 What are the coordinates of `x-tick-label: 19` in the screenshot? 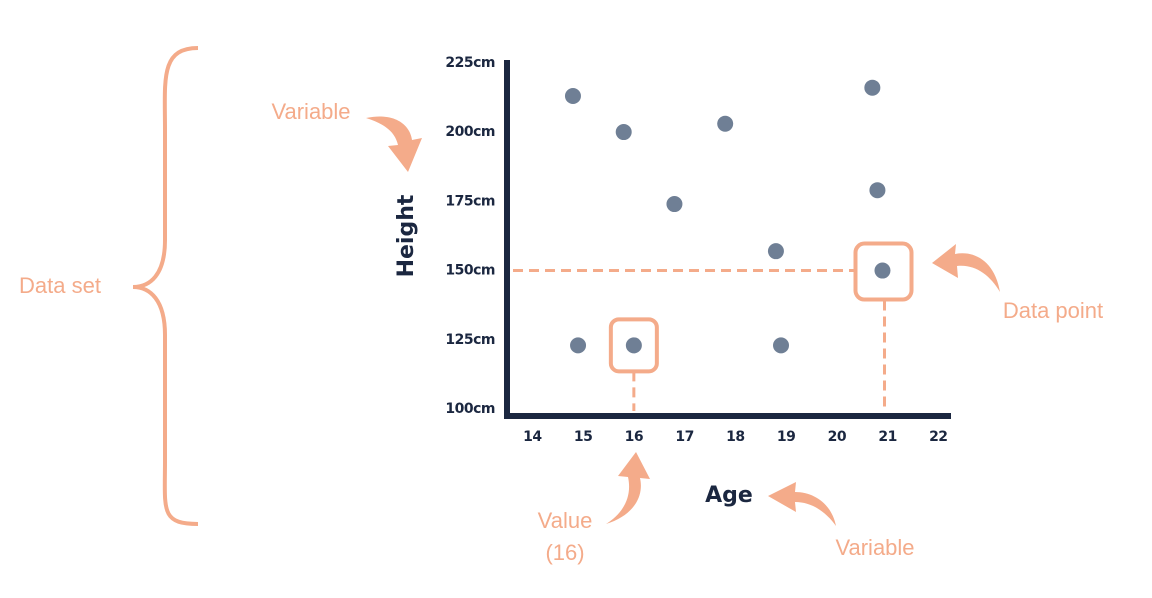 It's located at (786, 437).